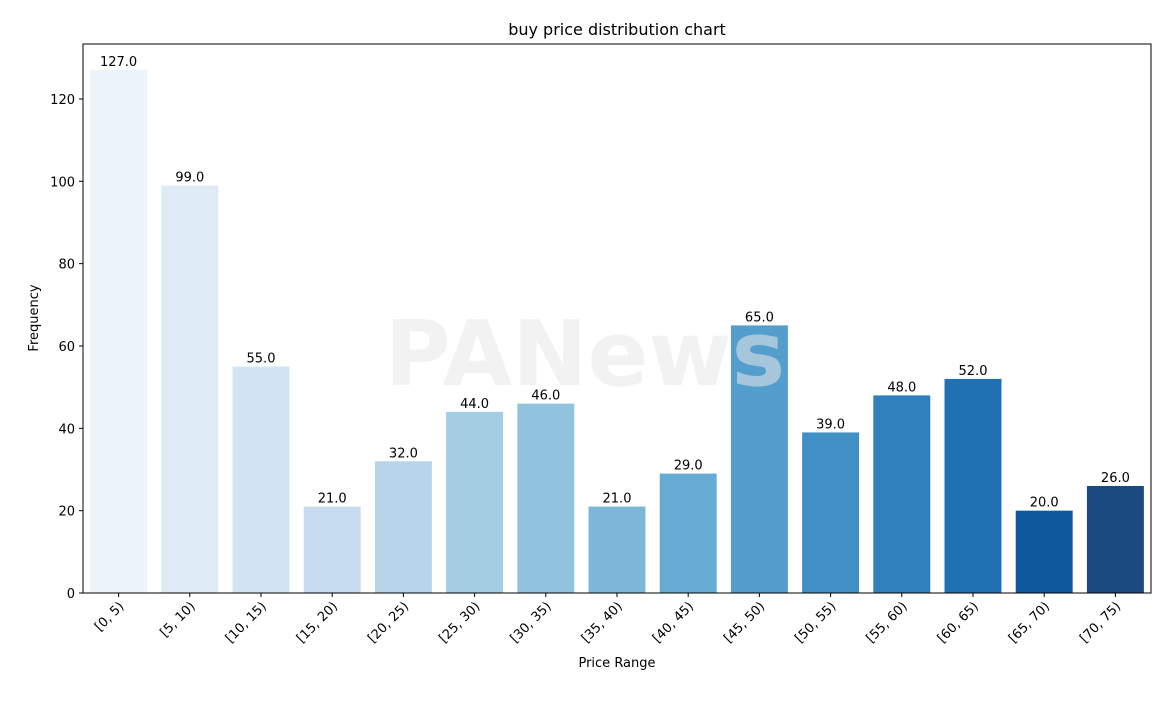 This screenshot has height=705, width=1169. I want to click on x-tick-label: [65, 70), so click(1029, 622).